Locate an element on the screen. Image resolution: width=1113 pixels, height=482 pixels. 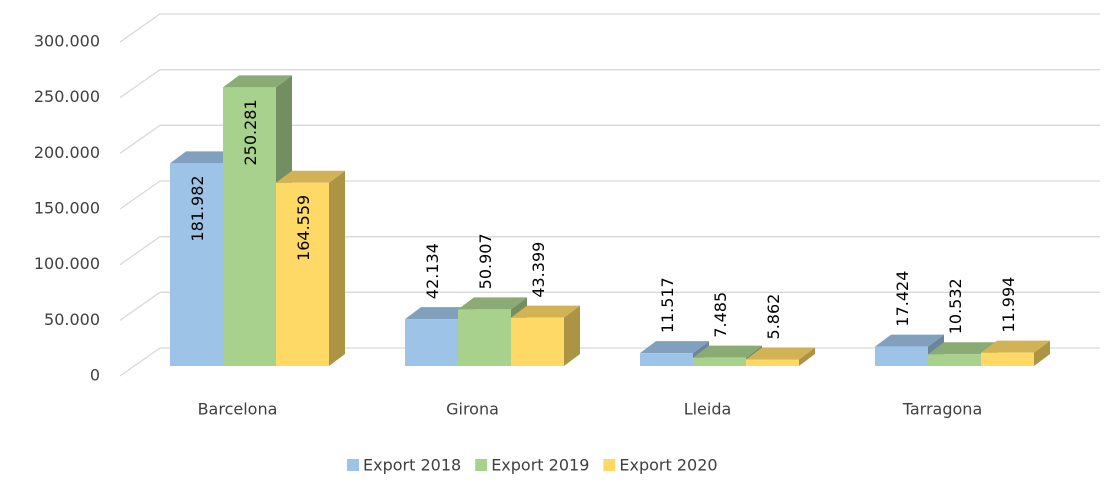
y-tick-label: 300.000 is located at coordinates (67, 41).